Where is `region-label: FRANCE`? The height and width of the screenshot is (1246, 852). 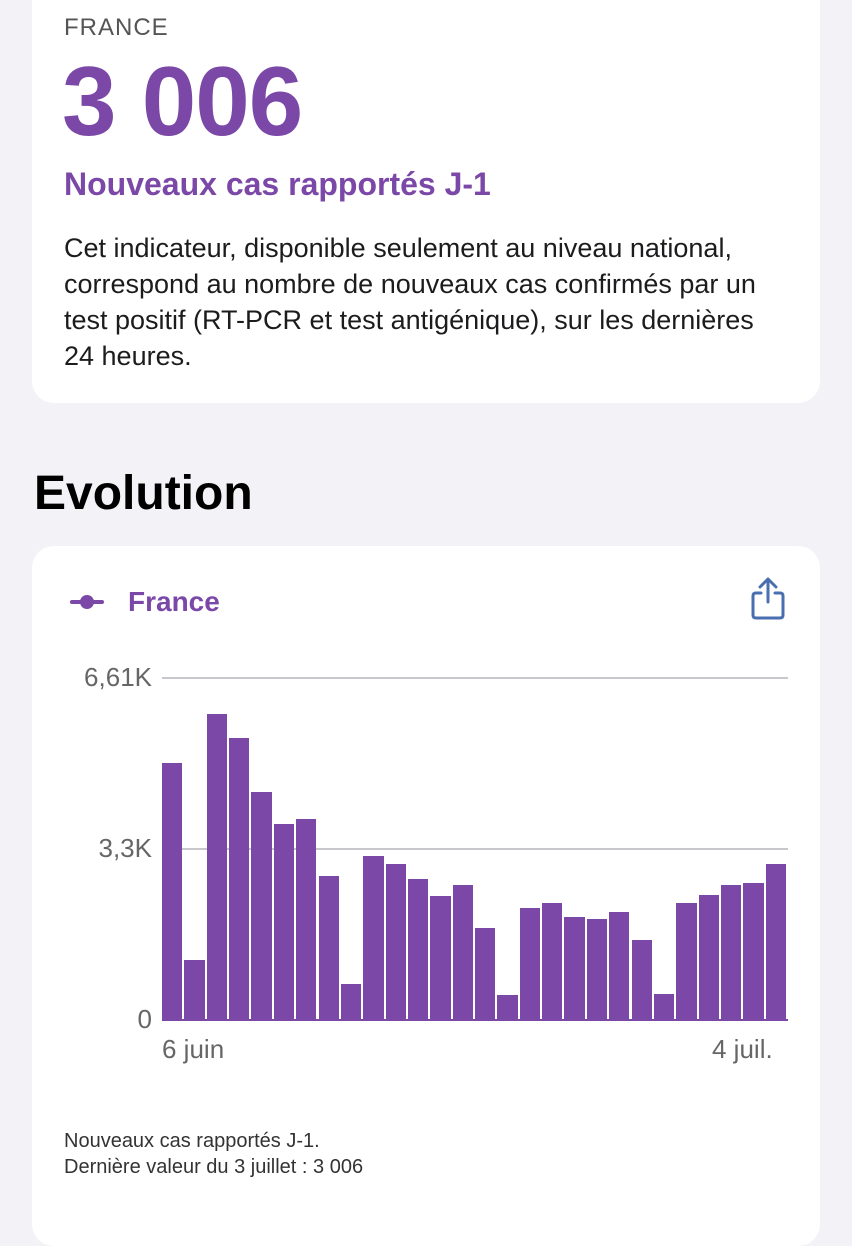 region-label: FRANCE is located at coordinates (116, 27).